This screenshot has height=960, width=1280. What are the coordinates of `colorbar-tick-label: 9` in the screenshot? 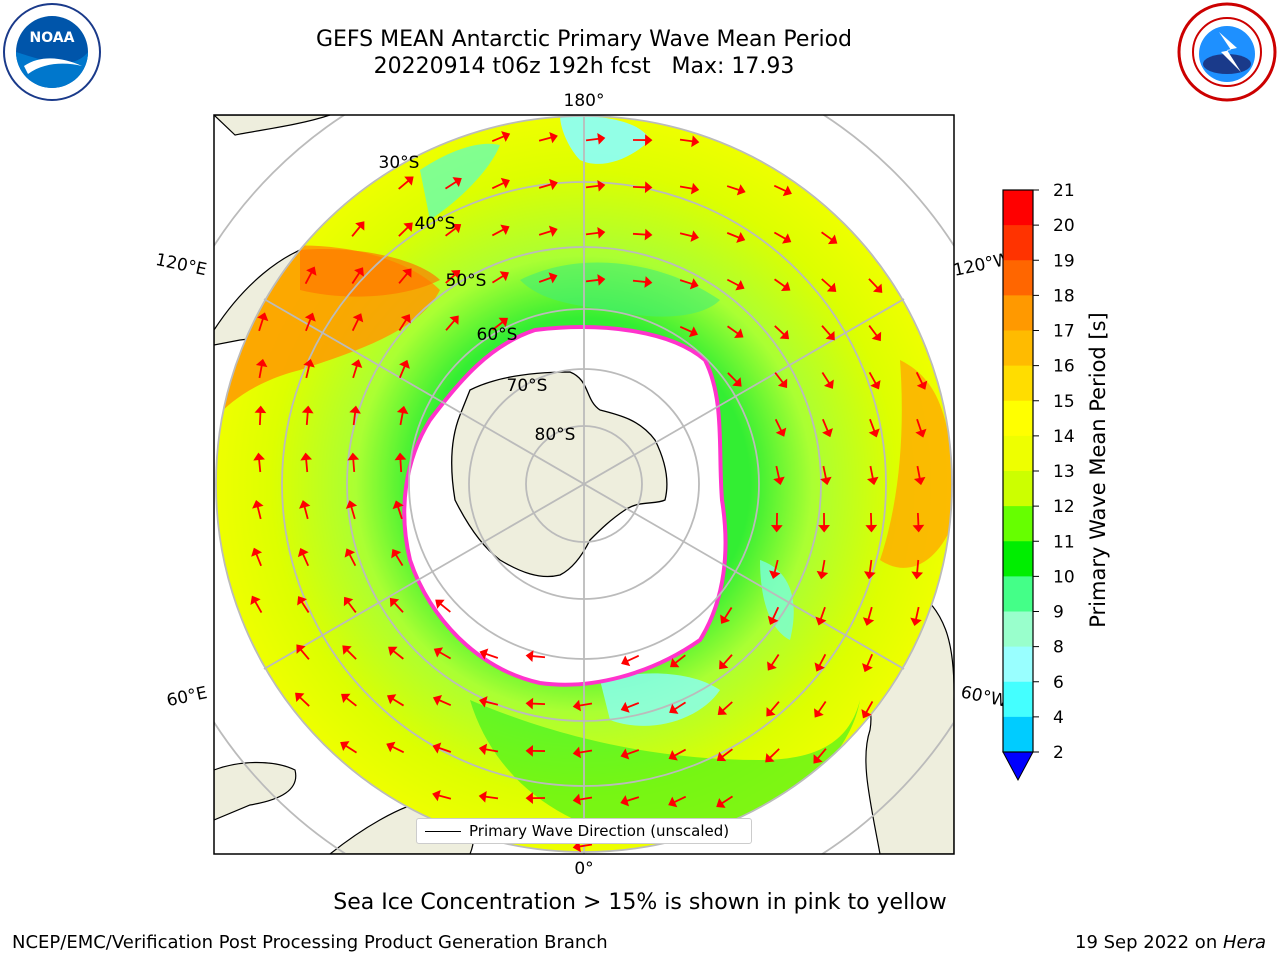 It's located at (1058, 613).